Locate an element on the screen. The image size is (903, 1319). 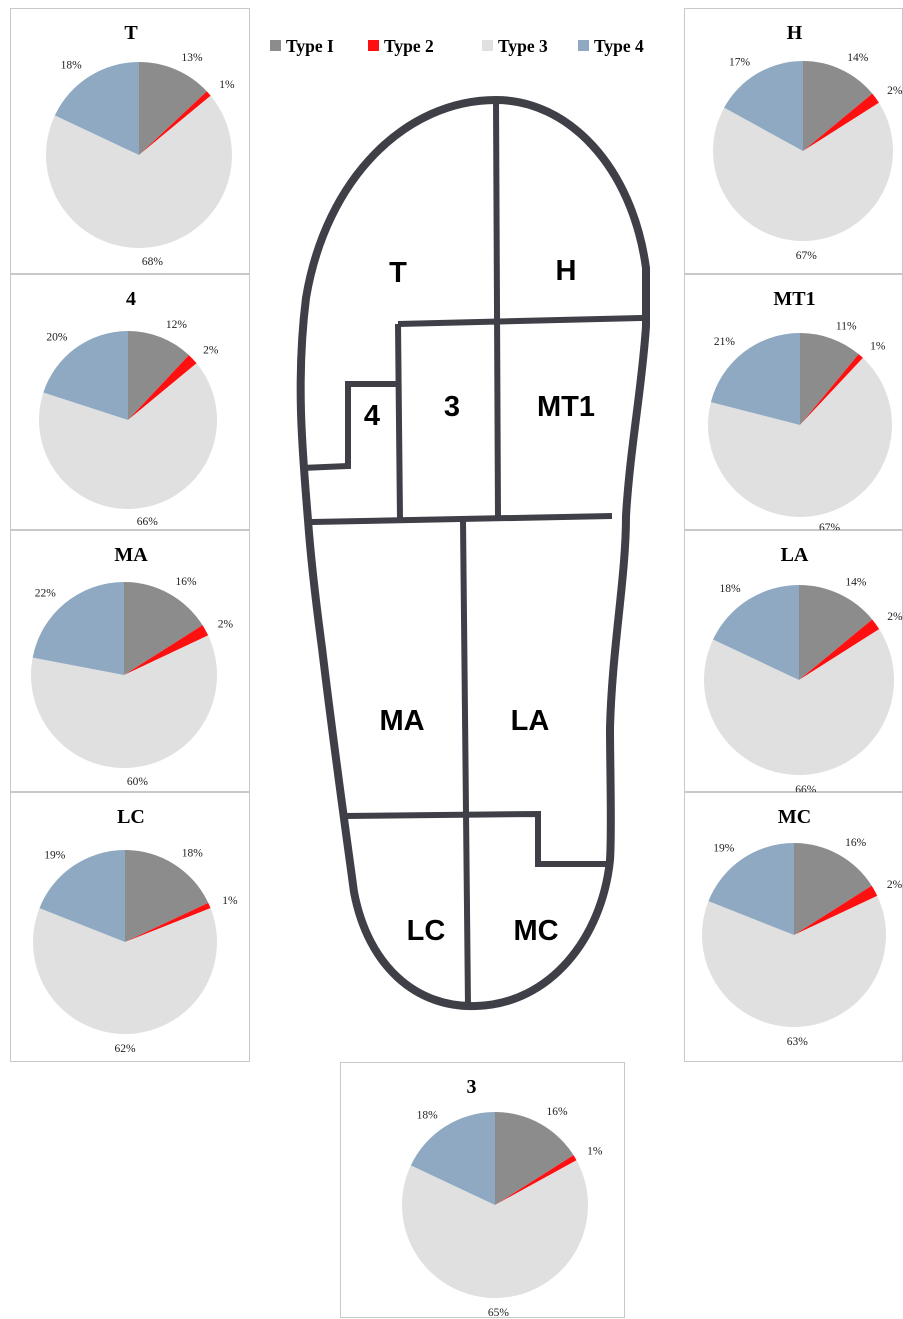
pie-panel-4: 4 12% 2% 66% 20% is located at coordinates (130, 402).